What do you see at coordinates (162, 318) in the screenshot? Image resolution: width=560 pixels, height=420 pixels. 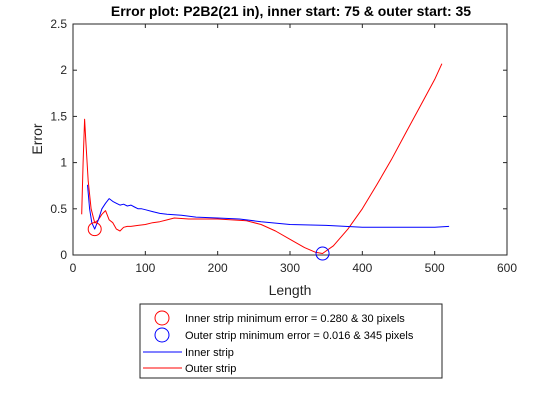 I see `legend-inner-min-marker` at bounding box center [162, 318].